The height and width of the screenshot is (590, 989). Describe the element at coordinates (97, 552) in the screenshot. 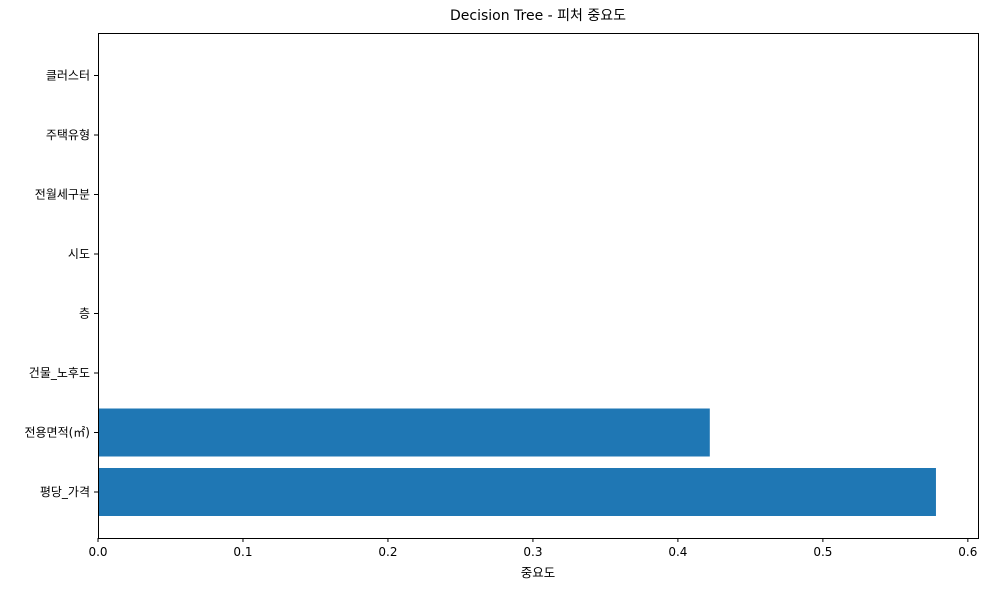

I see `x-tick-label: 0.0` at that location.